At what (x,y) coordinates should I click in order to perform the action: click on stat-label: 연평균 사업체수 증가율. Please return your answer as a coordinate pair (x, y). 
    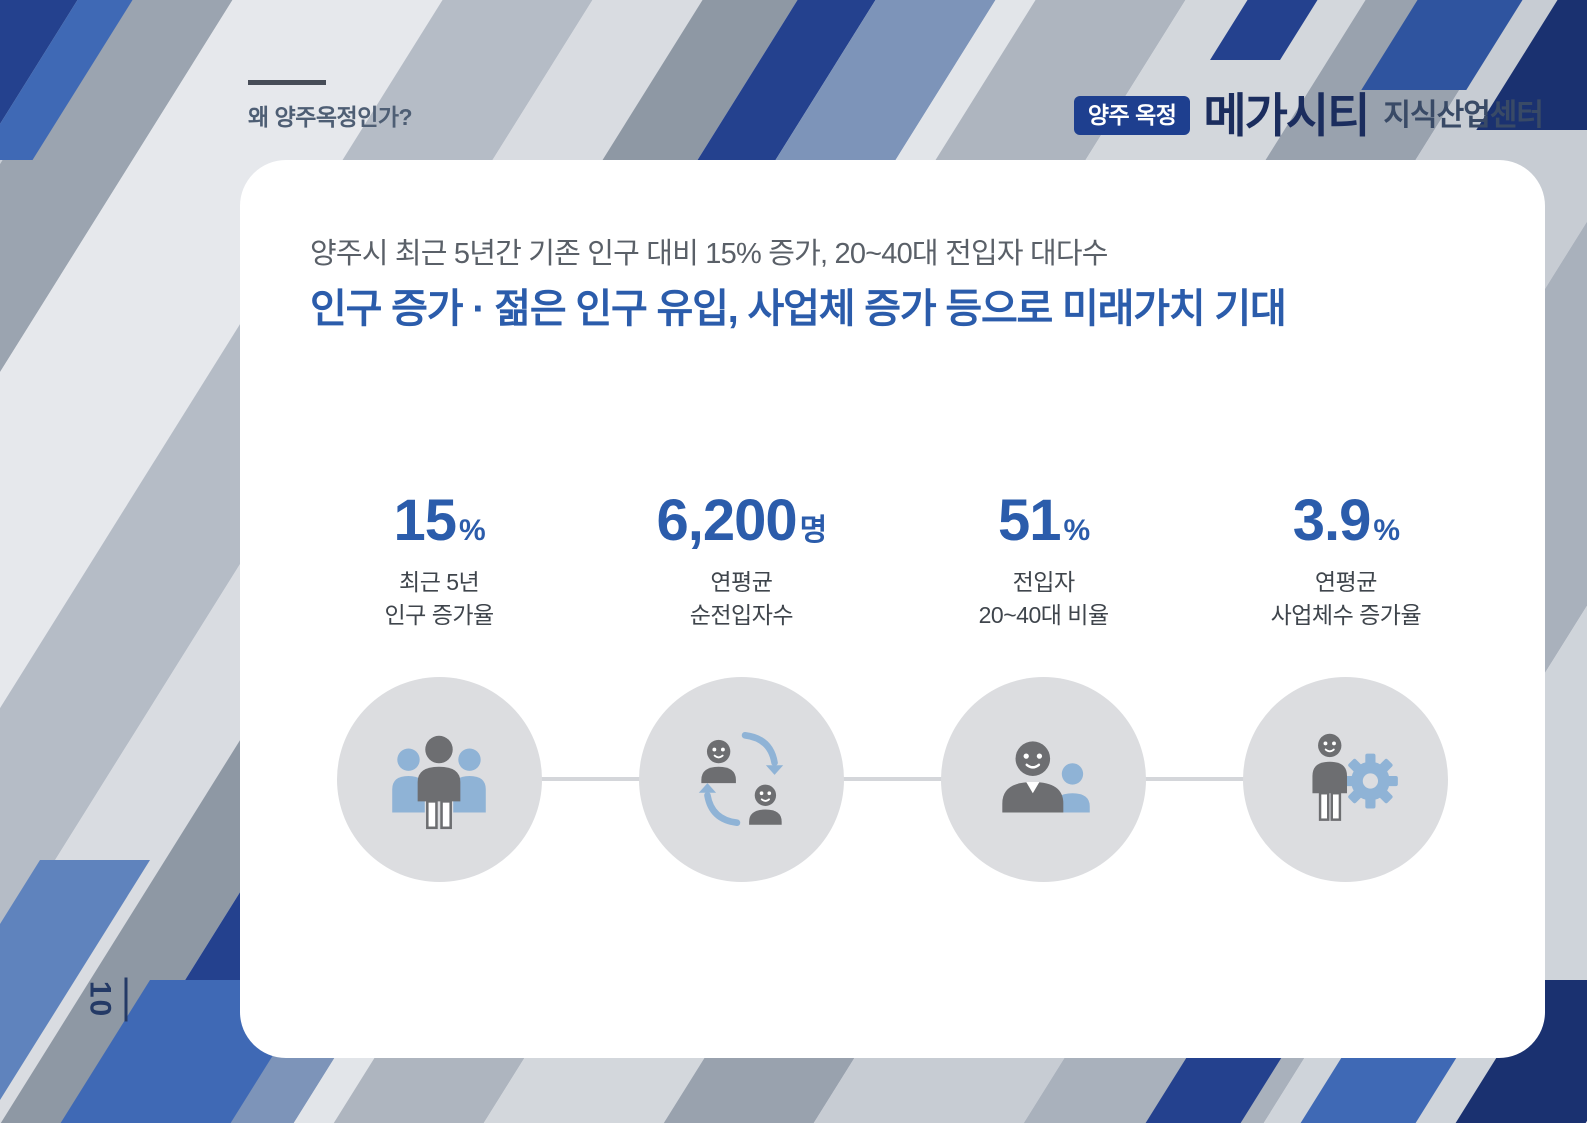
    Looking at the image, I should click on (1346, 599).